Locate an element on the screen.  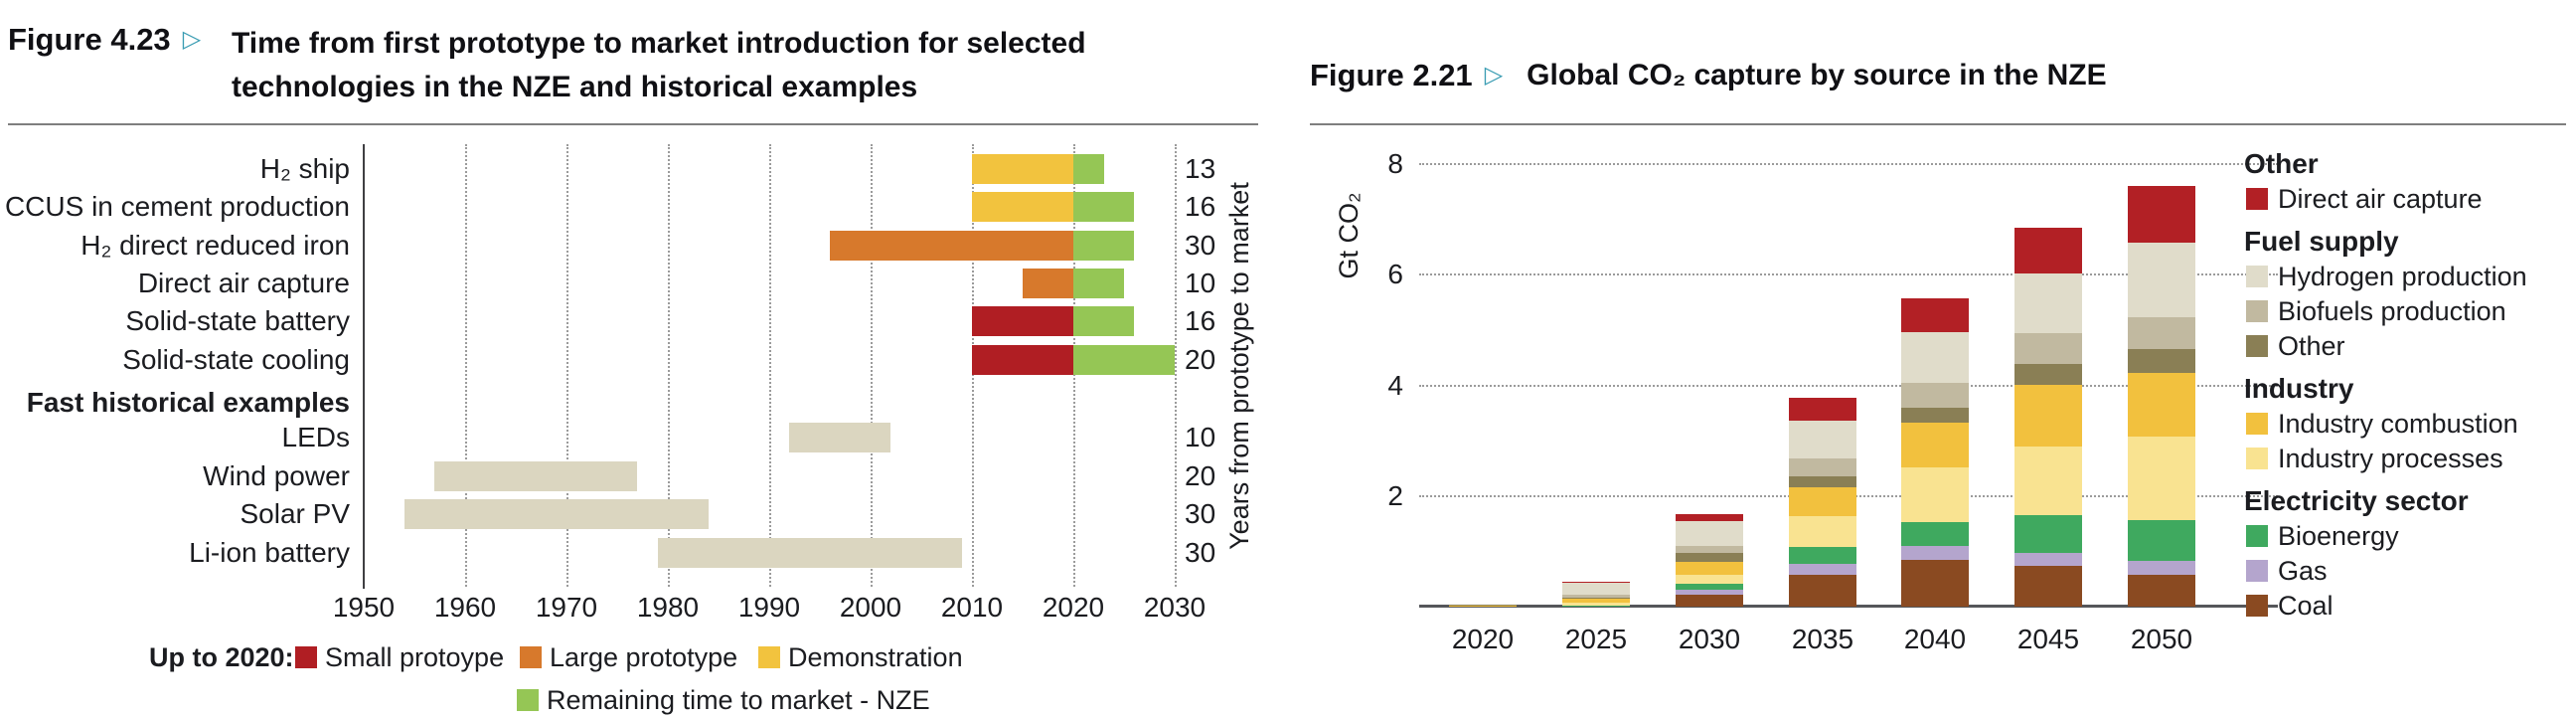
figure-2-21-label: Figure 2.21 is located at coordinates (1391, 75).